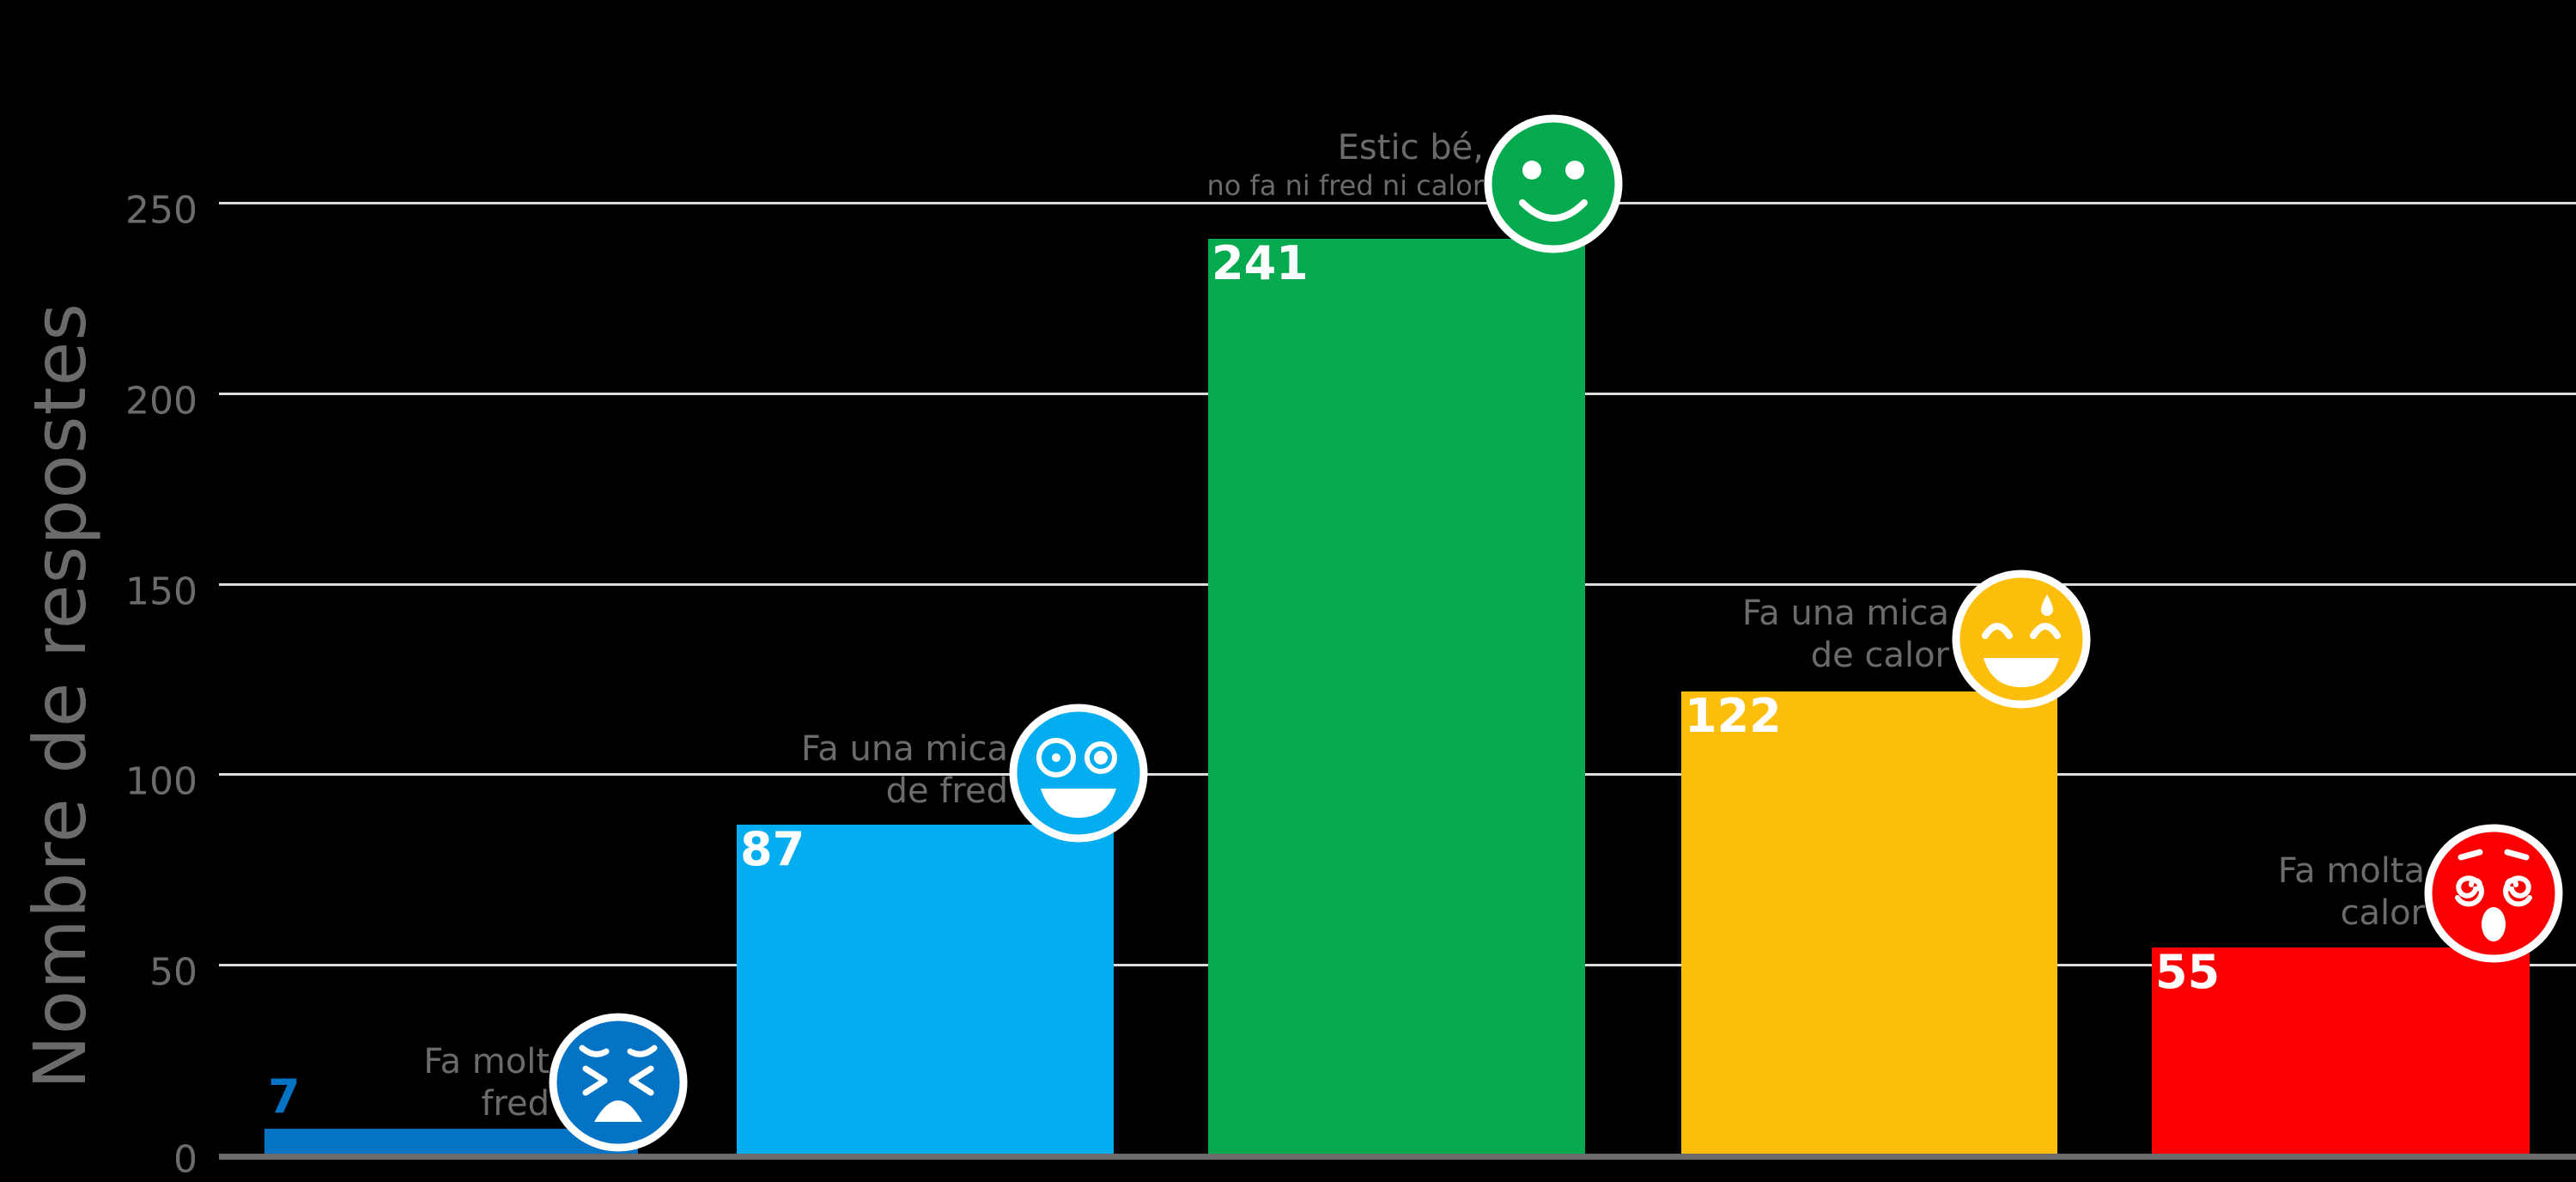  What do you see at coordinates (1078, 773) in the screenshot?
I see `wide-eyed-grin-icon` at bounding box center [1078, 773].